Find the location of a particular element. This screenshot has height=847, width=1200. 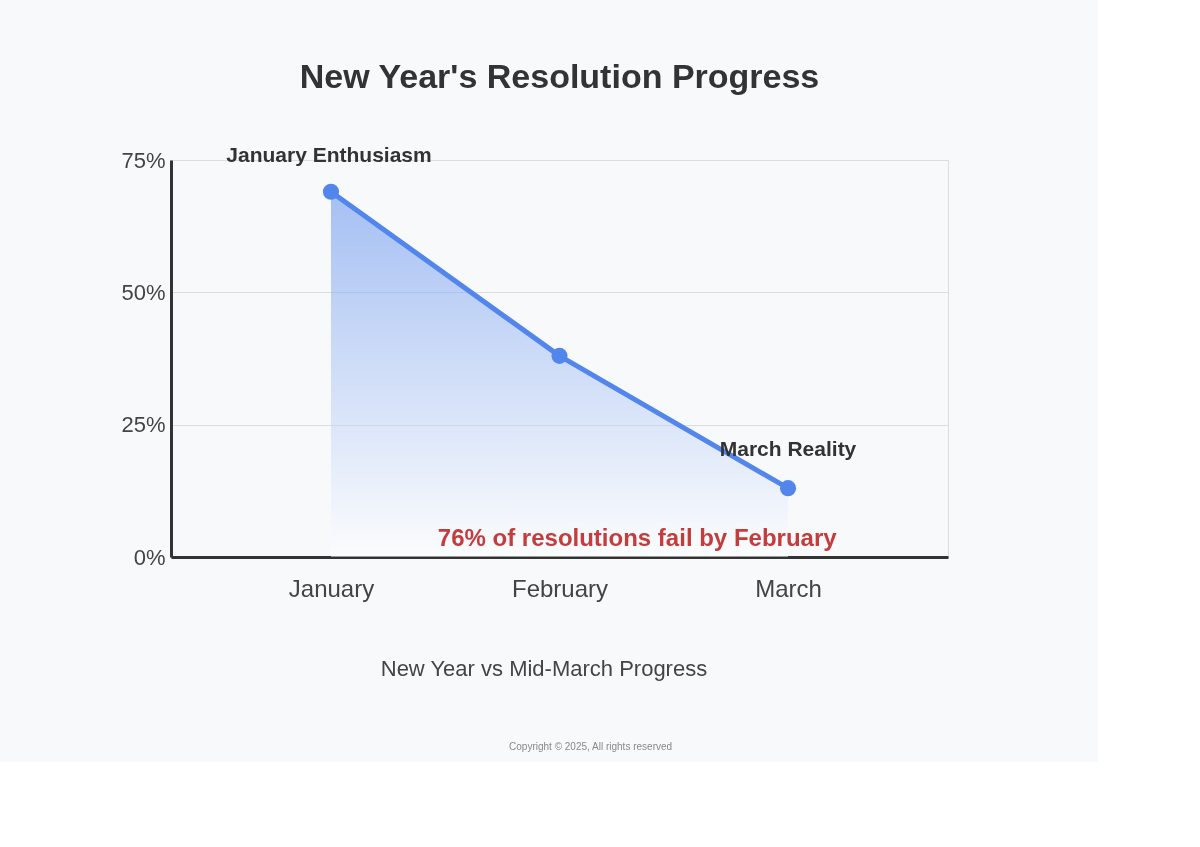

annotation: 76% of resolutions fail by February is located at coordinates (637, 537).